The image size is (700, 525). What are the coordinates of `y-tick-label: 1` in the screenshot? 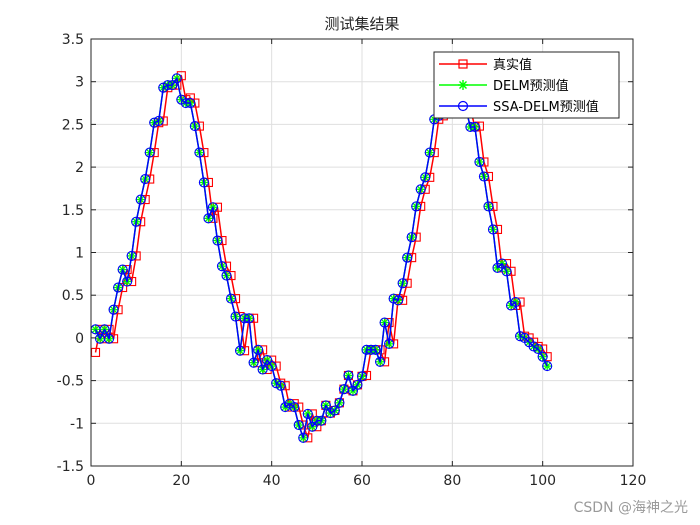 It's located at (79, 254).